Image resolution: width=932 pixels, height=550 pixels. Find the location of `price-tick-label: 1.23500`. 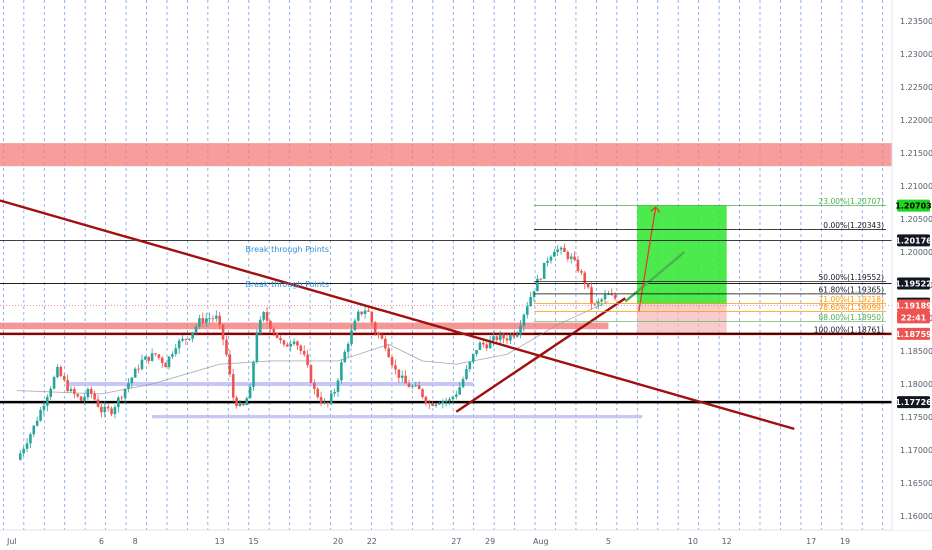

price-tick-label: 1.23500 is located at coordinates (916, 21).